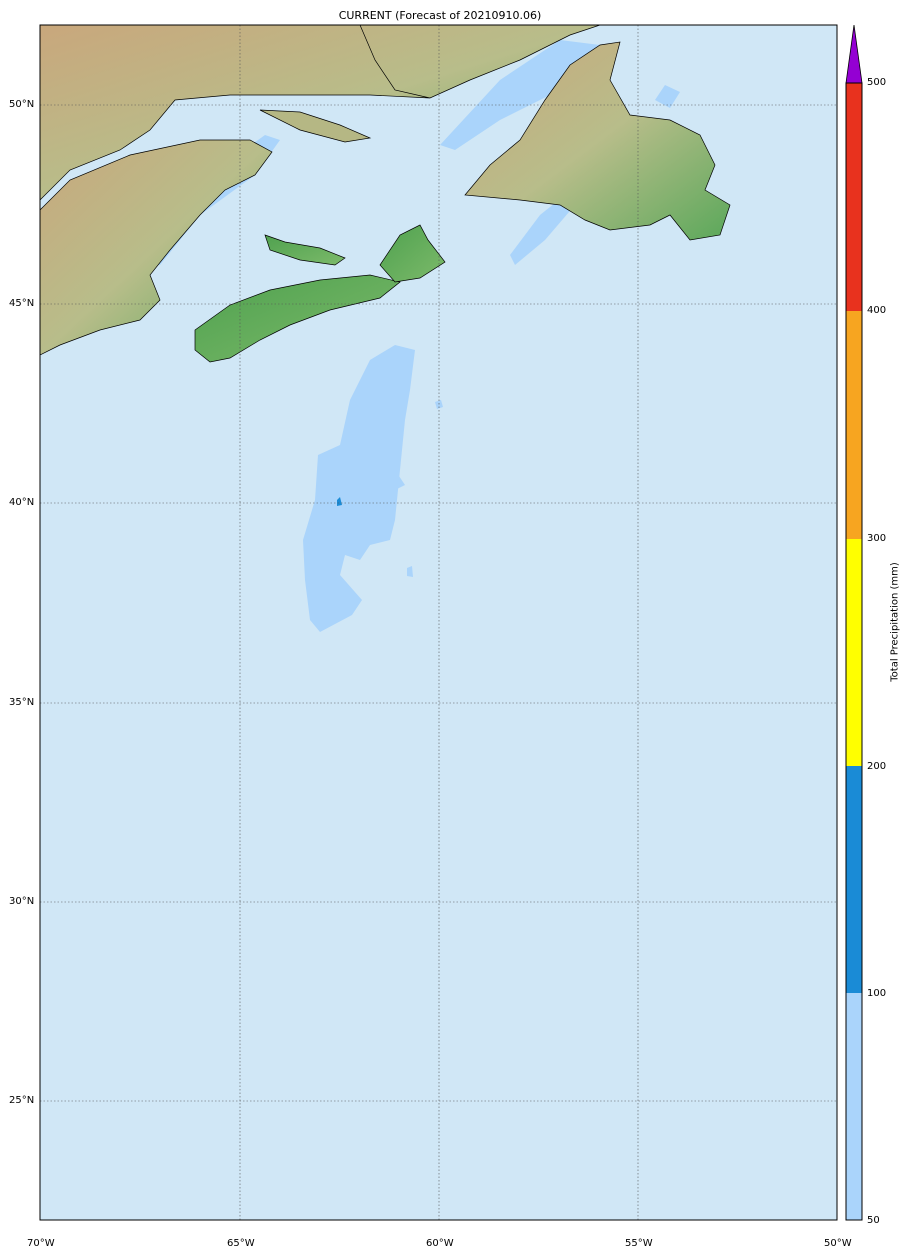  What do you see at coordinates (22, 303) in the screenshot?
I see `lat-label: 45°N` at bounding box center [22, 303].